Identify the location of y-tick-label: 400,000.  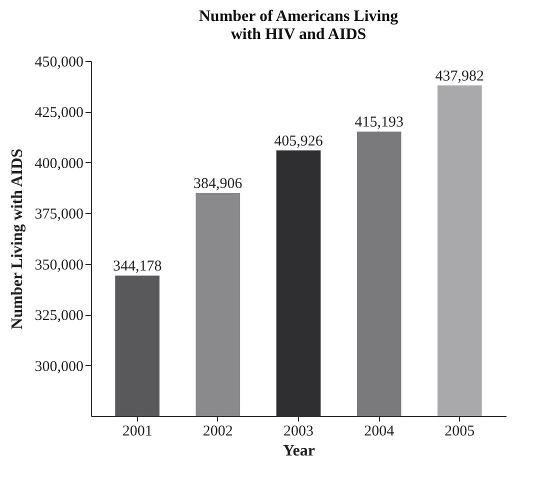
(59, 164).